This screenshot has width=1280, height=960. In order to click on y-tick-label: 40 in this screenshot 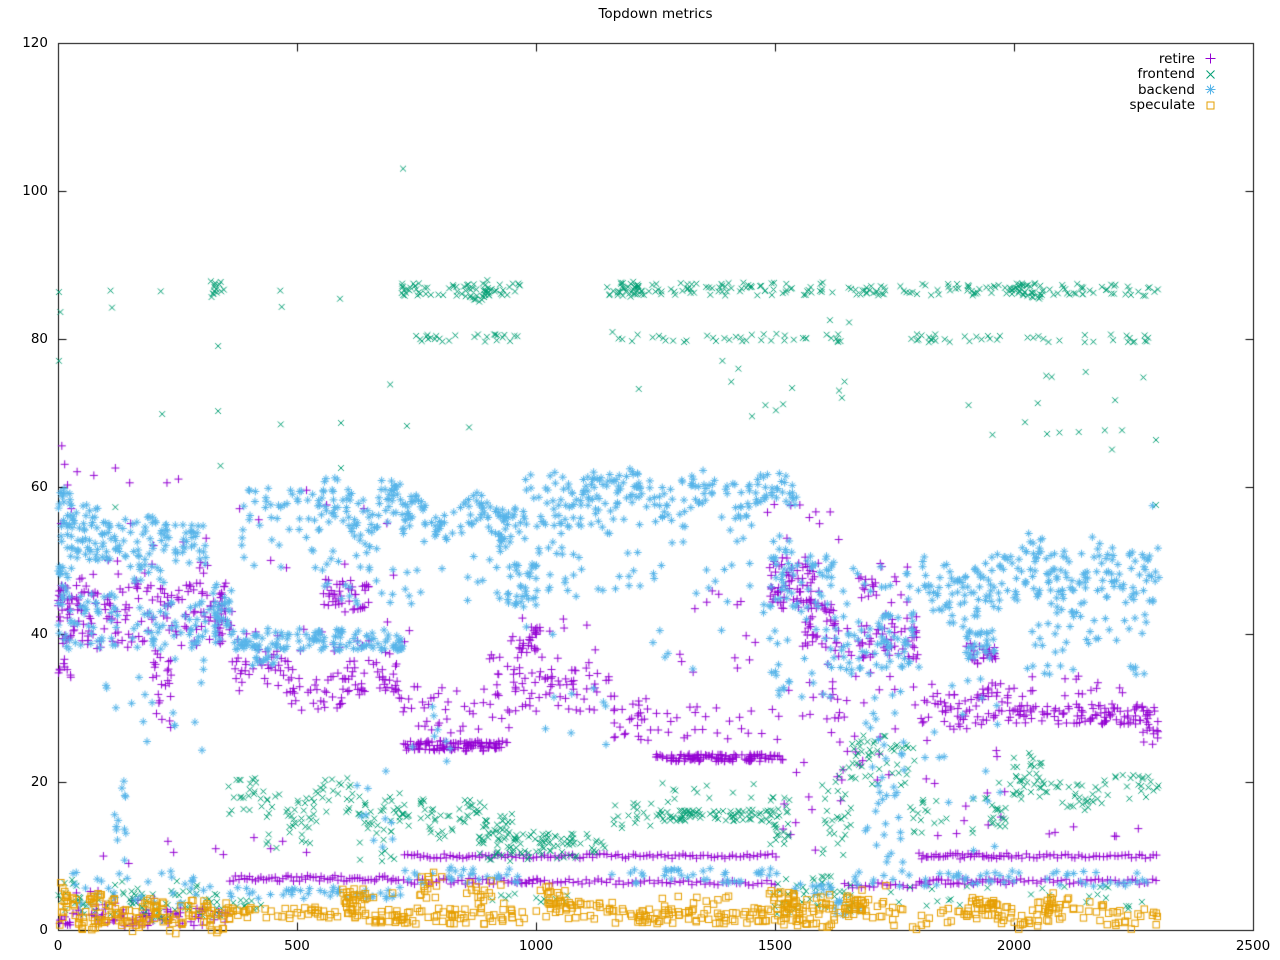, I will do `click(39, 634)`.